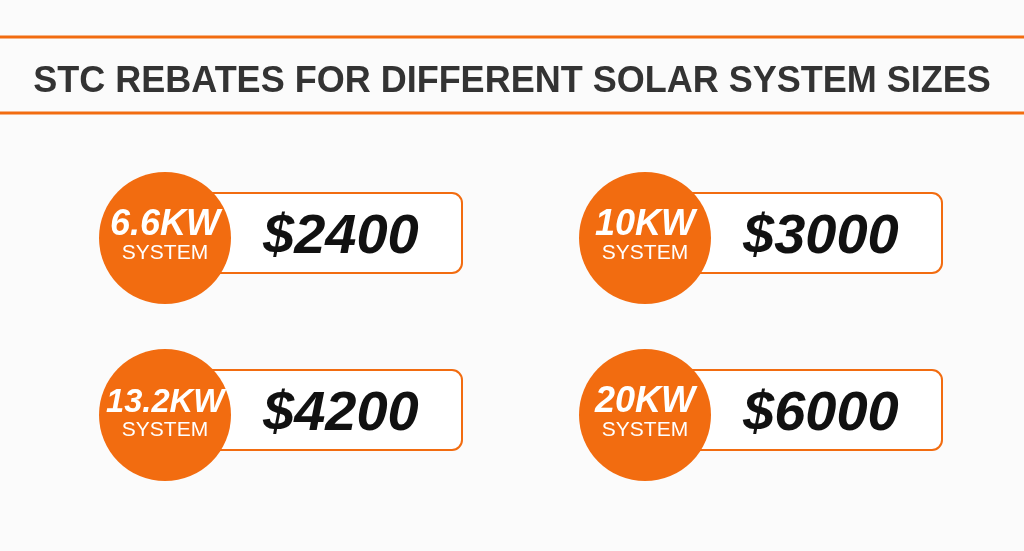 This screenshot has width=1024, height=551. Describe the element at coordinates (340, 233) in the screenshot. I see `data-label: $2400` at that location.